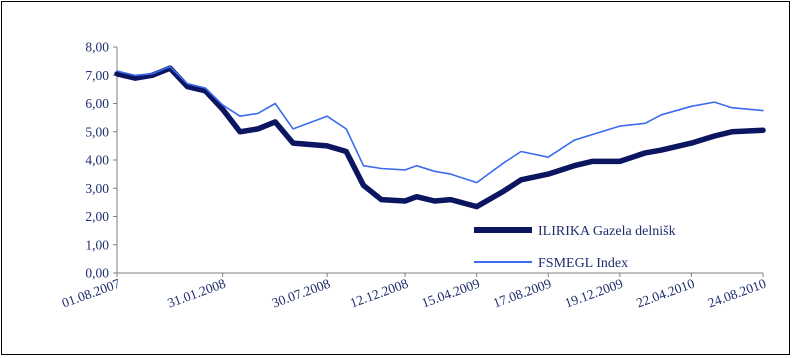  I want to click on y-axis-ticks: 0,00 1,00 2,00 3,00 4,00 5,00 6,00 7,00 8,00, so click(101, 160).